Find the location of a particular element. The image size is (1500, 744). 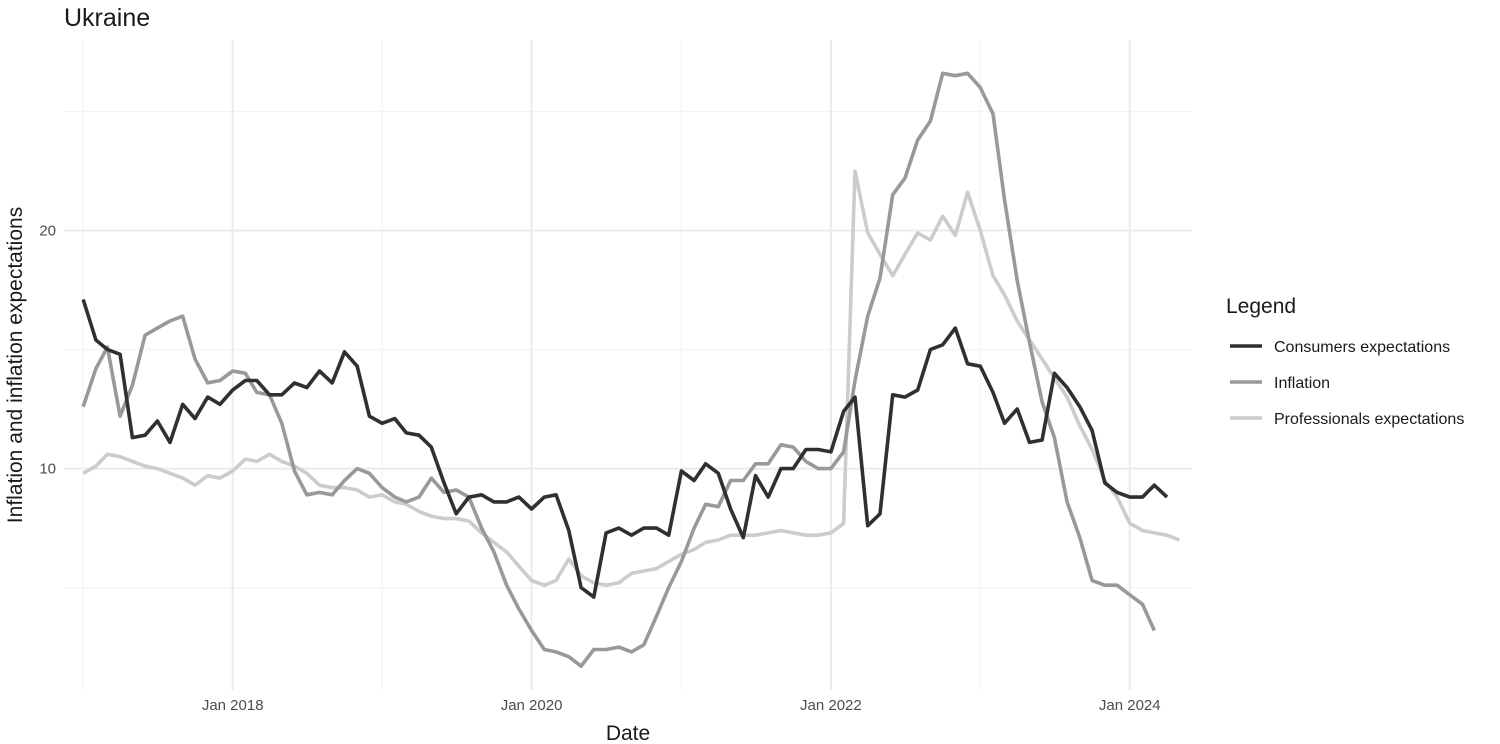

y-tick-labels: 10 20 is located at coordinates (47, 349).